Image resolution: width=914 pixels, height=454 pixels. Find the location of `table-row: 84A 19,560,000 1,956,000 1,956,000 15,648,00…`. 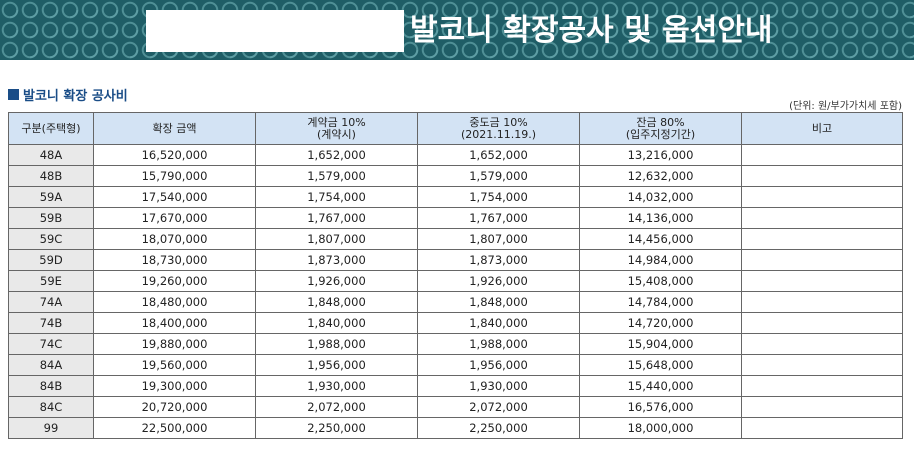

table-row: 84A 19,560,000 1,956,000 1,956,000 15,648,00… is located at coordinates (455, 365).